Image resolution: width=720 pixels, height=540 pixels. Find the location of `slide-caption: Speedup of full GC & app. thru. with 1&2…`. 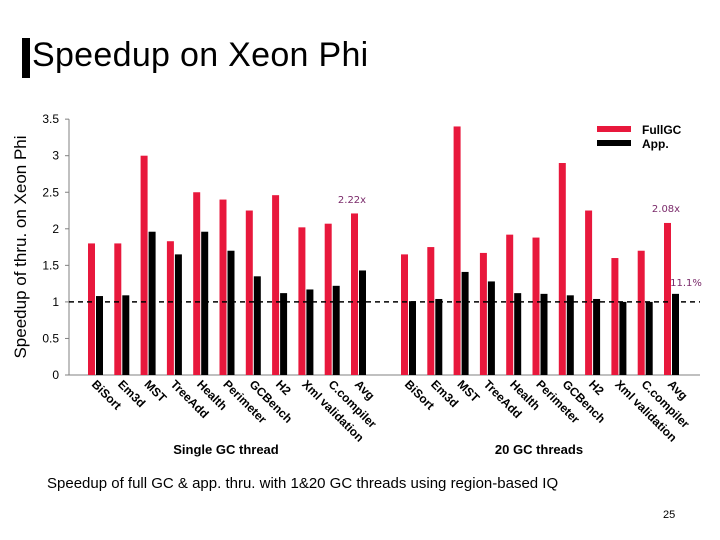

slide-caption: Speedup of full GC & app. thru. with 1&2… is located at coordinates (303, 483).